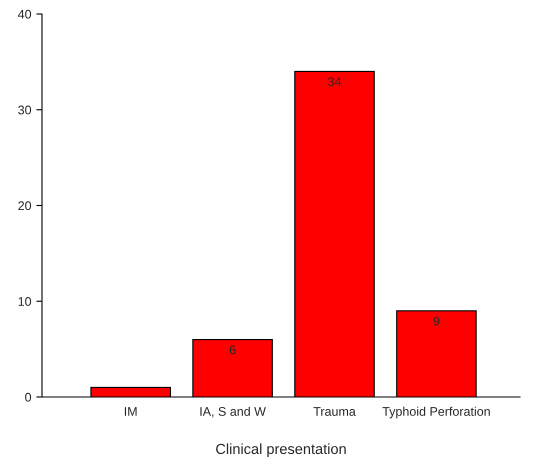 The image size is (540, 464). I want to click on x-axis-title: Clinical presentation, so click(281, 450).